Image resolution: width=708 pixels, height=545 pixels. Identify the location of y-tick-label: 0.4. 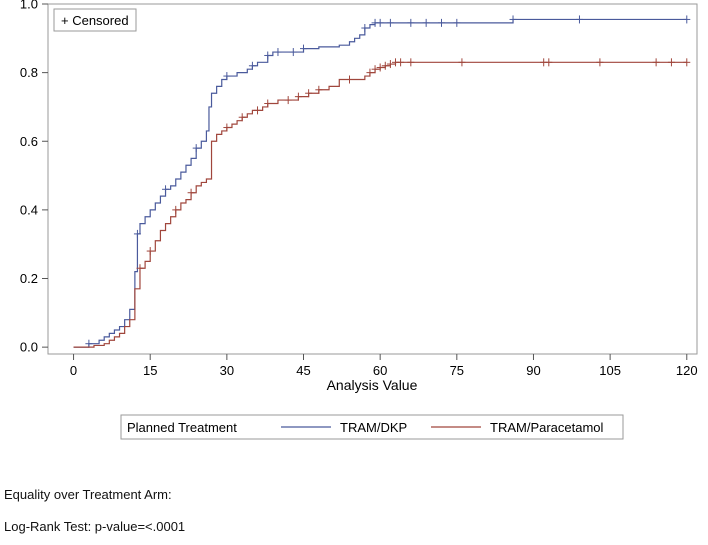
(29, 209).